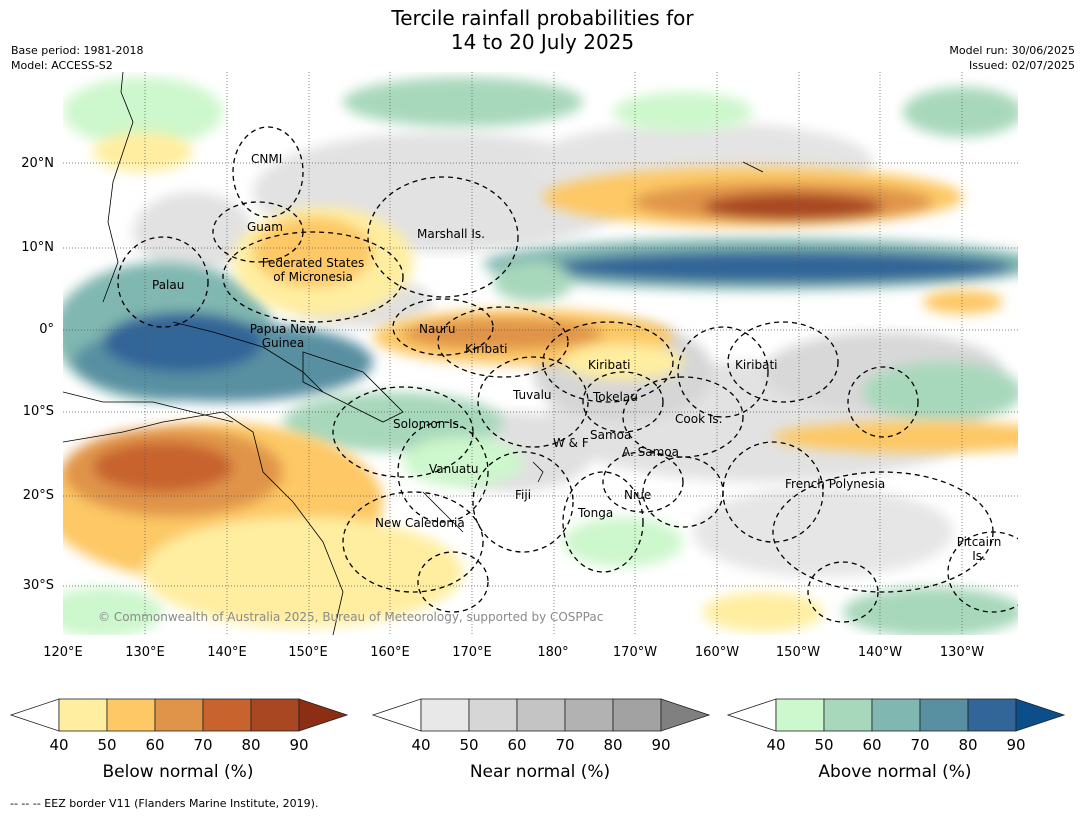  What do you see at coordinates (609, 365) in the screenshot?
I see `region-kiribati-central: Kiribati` at bounding box center [609, 365].